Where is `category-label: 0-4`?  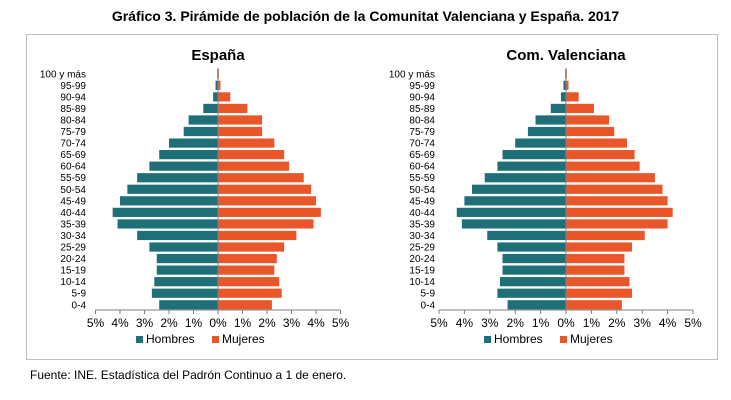 category-label: 0-4 is located at coordinates (428, 305).